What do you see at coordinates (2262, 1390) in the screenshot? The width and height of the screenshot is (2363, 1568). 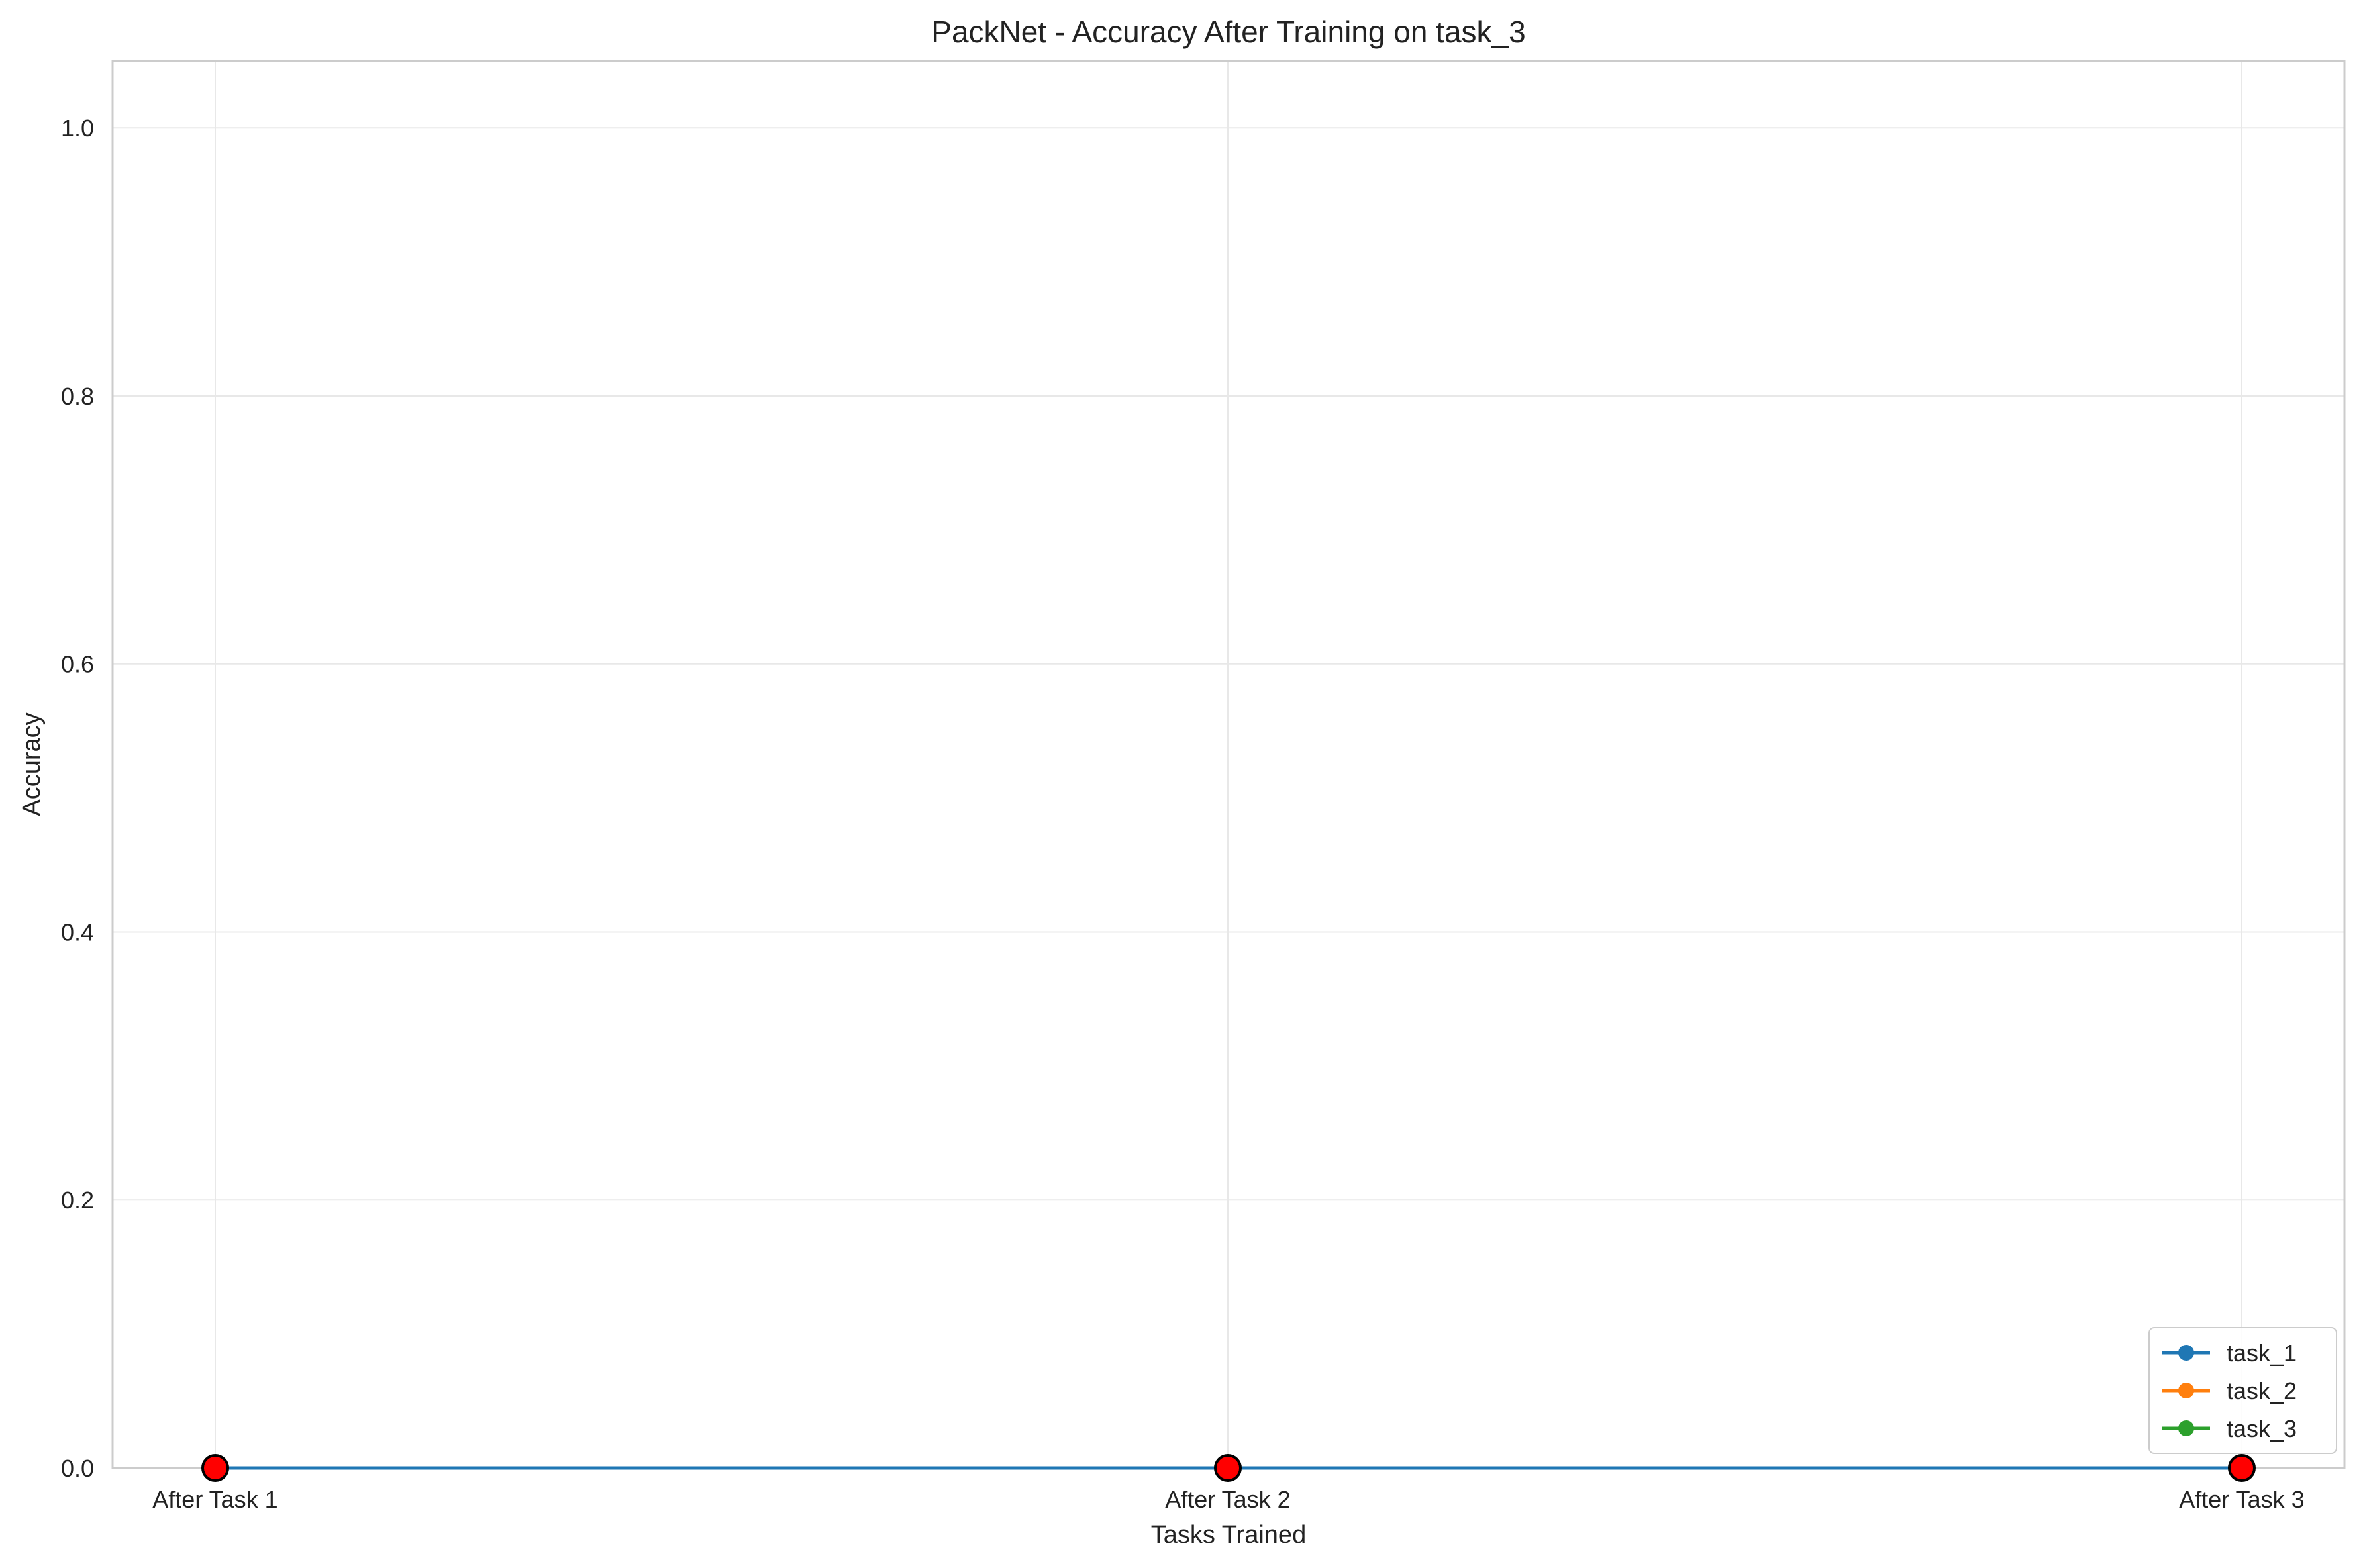 I see `legend-label-task-2: task_2` at bounding box center [2262, 1390].